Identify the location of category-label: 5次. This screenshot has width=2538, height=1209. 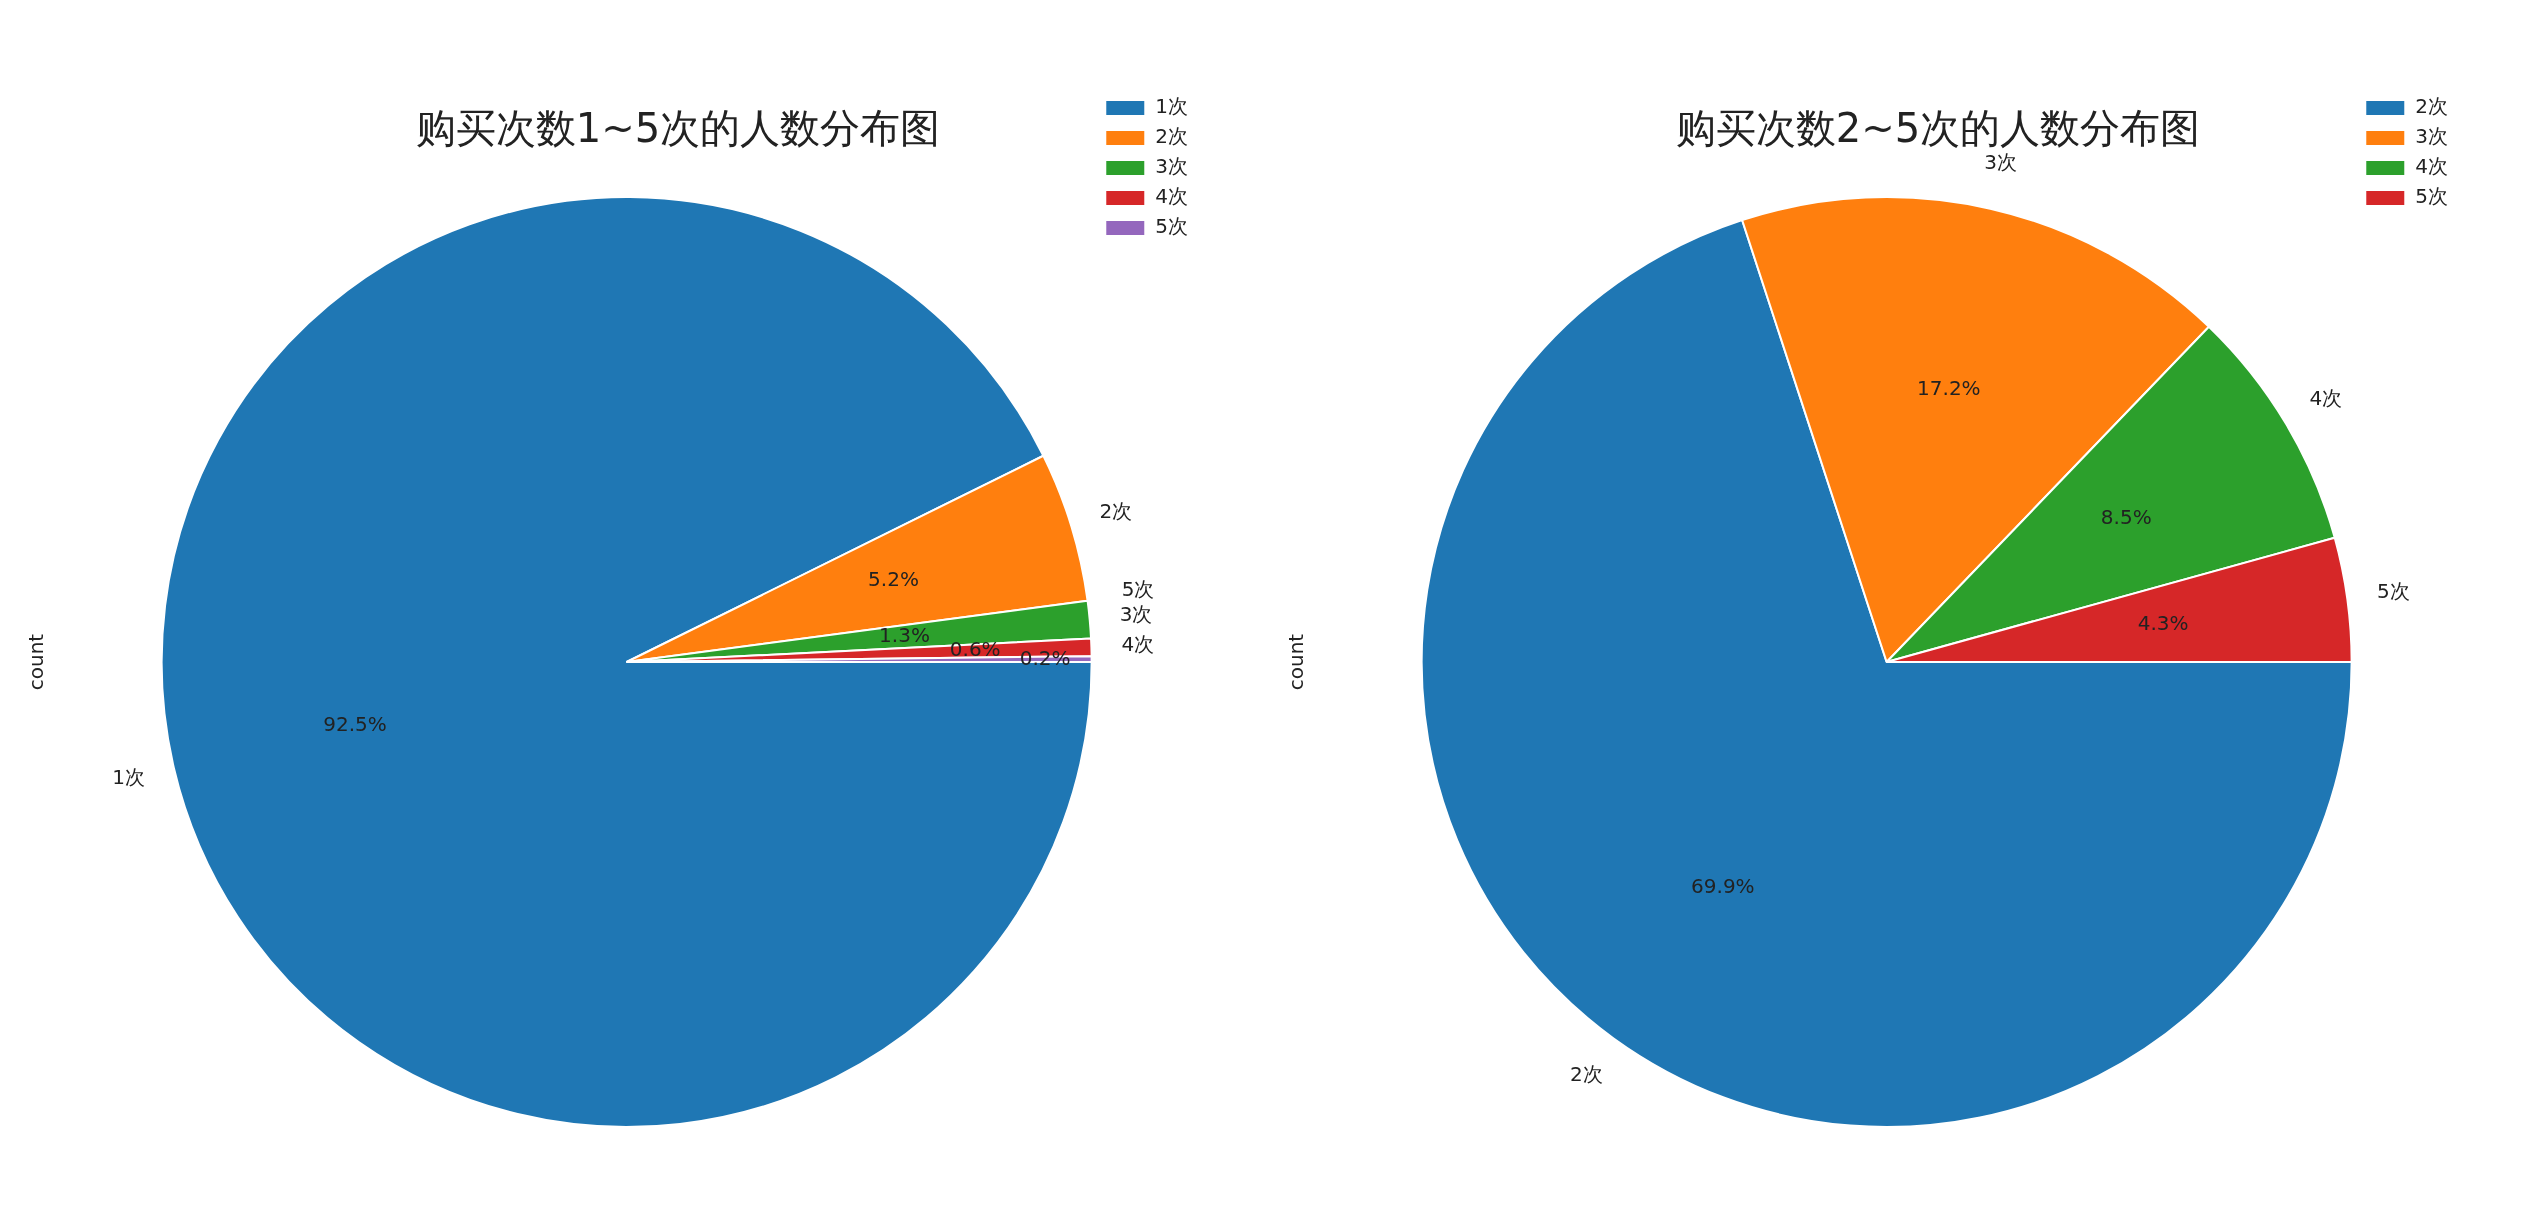
(1138, 588).